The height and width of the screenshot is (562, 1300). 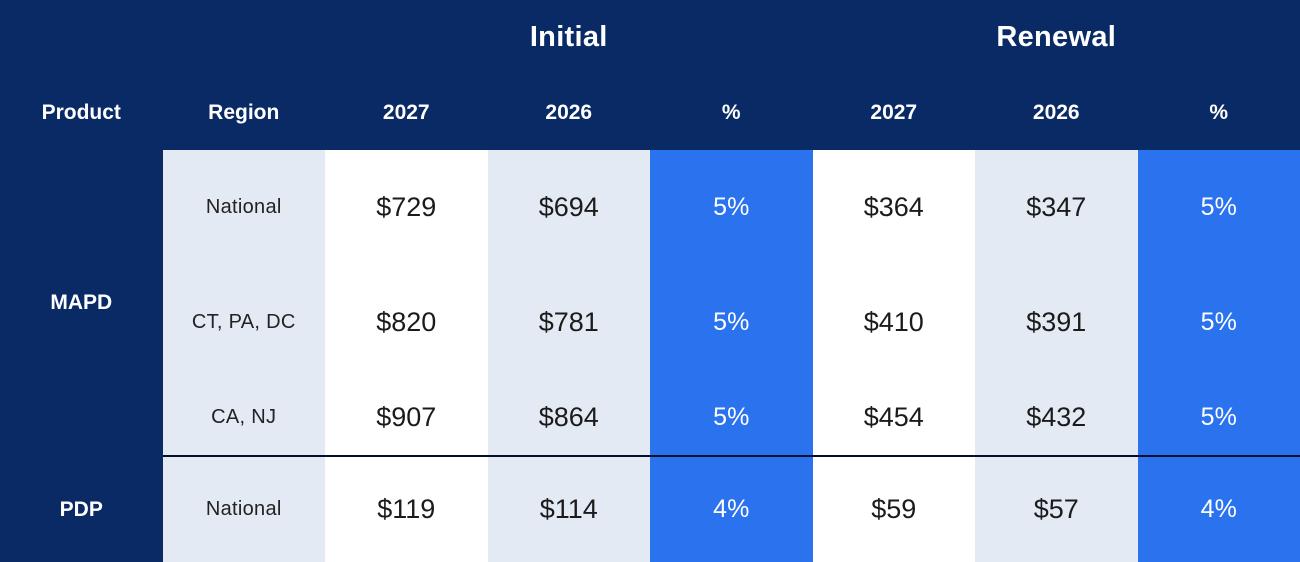 I want to click on cell-initial-2027: $729, so click(x=406, y=207).